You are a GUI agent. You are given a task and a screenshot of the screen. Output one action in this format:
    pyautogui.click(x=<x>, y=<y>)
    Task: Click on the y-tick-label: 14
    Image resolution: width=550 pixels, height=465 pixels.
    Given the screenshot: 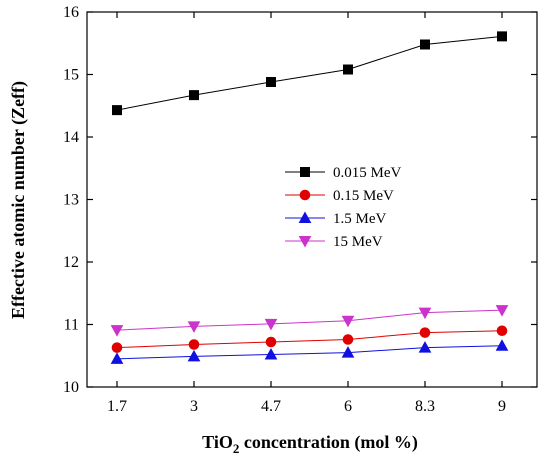 What is the action you would take?
    pyautogui.click(x=71, y=137)
    